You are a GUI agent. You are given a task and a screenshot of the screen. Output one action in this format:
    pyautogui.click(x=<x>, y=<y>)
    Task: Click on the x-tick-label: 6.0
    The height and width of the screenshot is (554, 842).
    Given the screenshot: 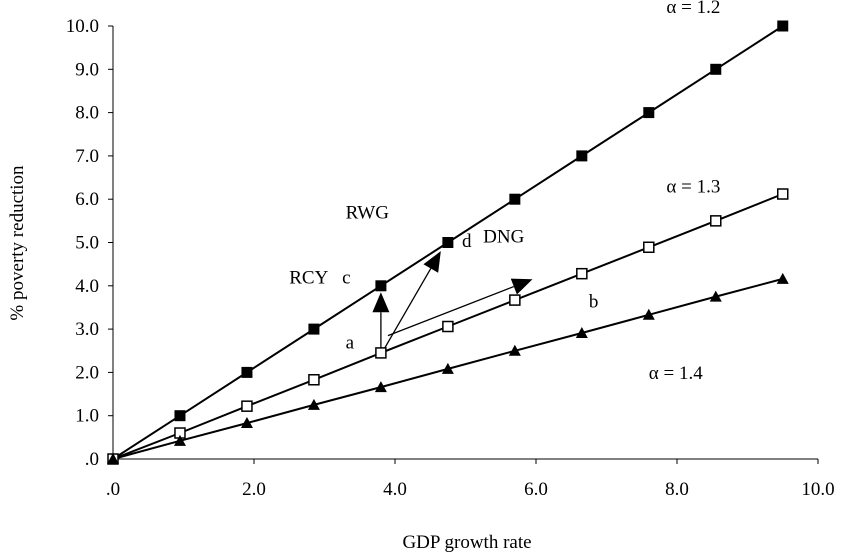 What is the action you would take?
    pyautogui.click(x=536, y=489)
    